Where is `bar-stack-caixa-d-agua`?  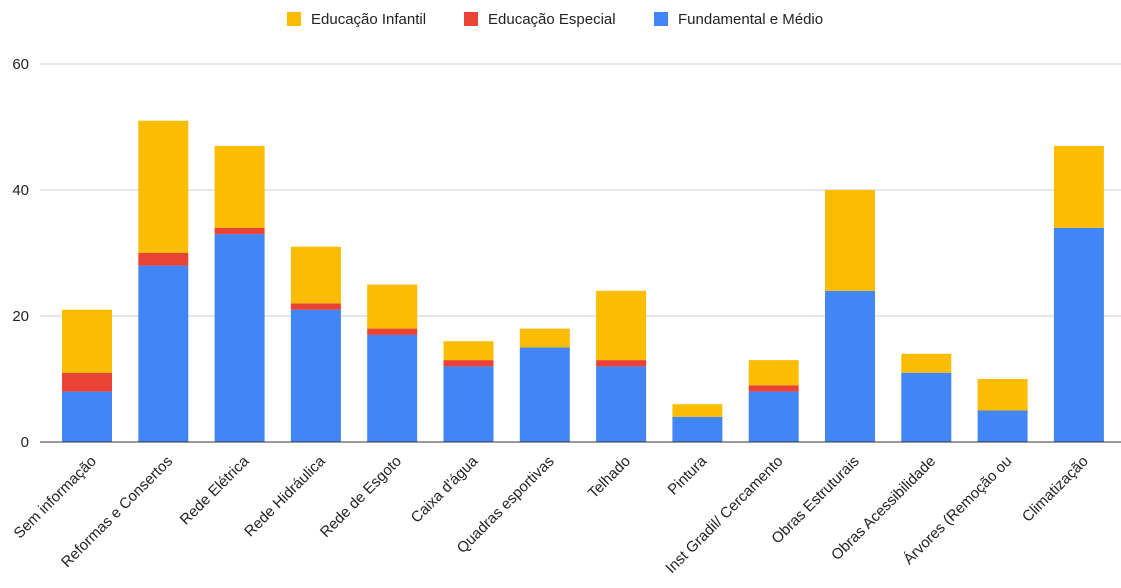 bar-stack-caixa-d-agua is located at coordinates (468, 391).